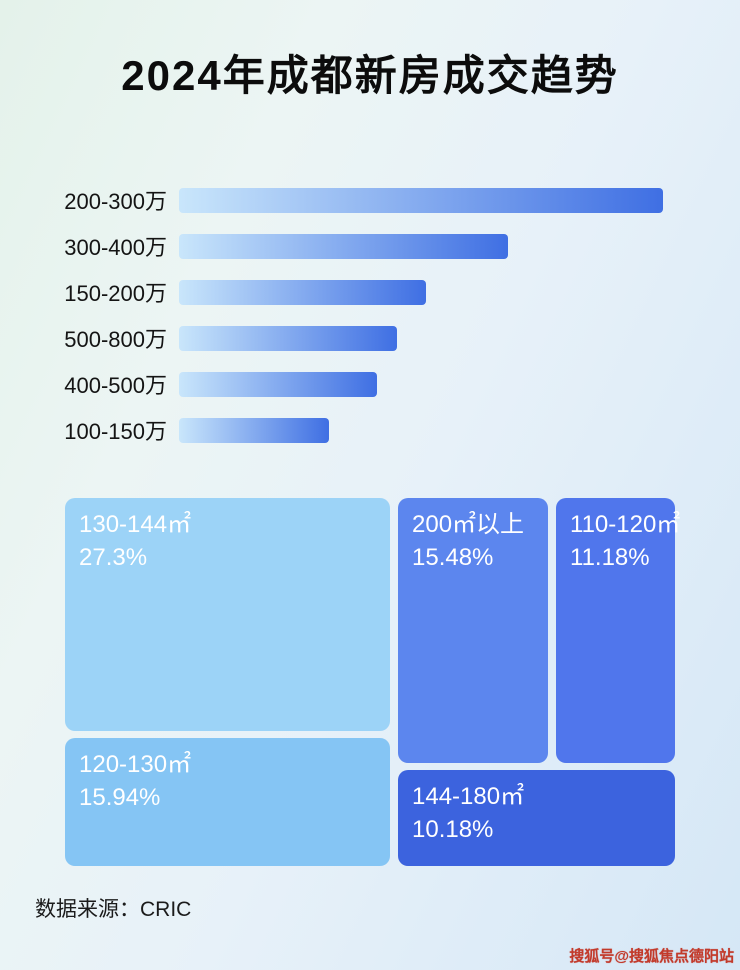  I want to click on bar-row: 100-150万, so click(375, 430).